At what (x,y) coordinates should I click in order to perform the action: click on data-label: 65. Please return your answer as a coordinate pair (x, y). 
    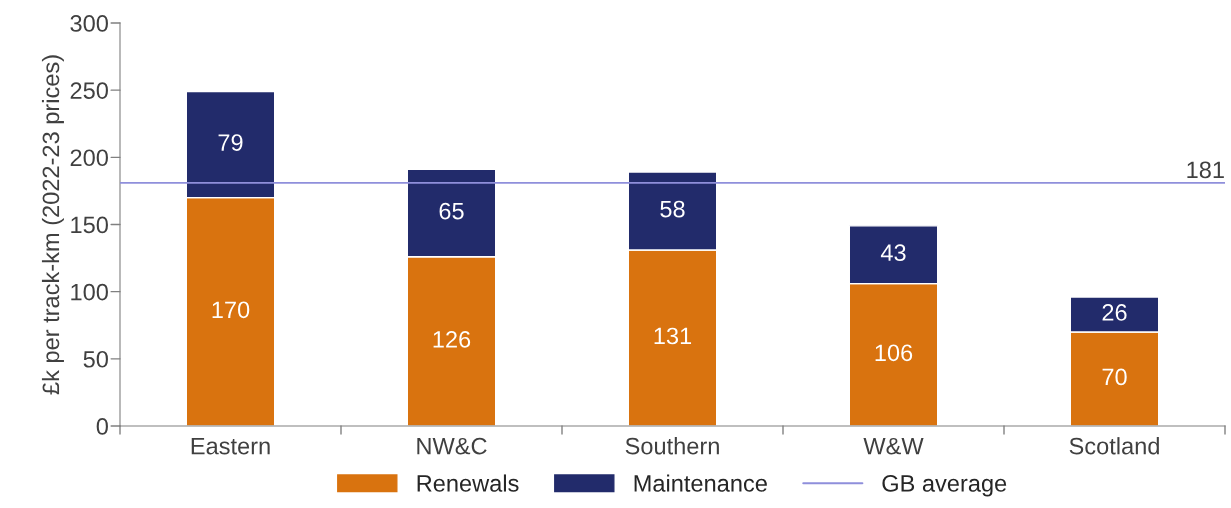
    Looking at the image, I should click on (451, 211).